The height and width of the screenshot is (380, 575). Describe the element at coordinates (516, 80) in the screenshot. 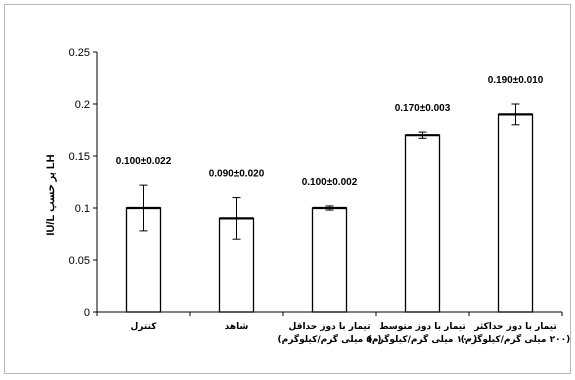

I see `data-label: 0.190±0.010` at that location.